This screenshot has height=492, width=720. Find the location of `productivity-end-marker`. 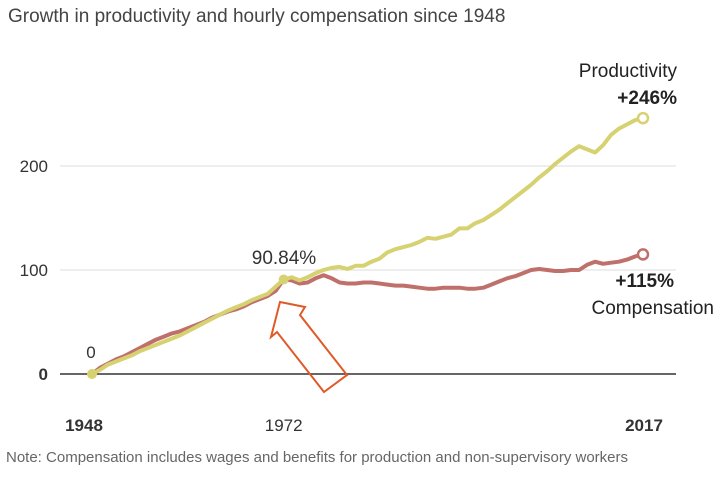

productivity-end-marker is located at coordinates (643, 118).